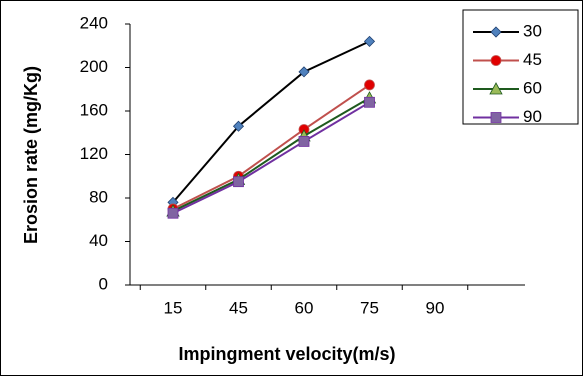 The image size is (583, 376). What do you see at coordinates (435, 307) in the screenshot?
I see `x-tick-label: 90` at bounding box center [435, 307].